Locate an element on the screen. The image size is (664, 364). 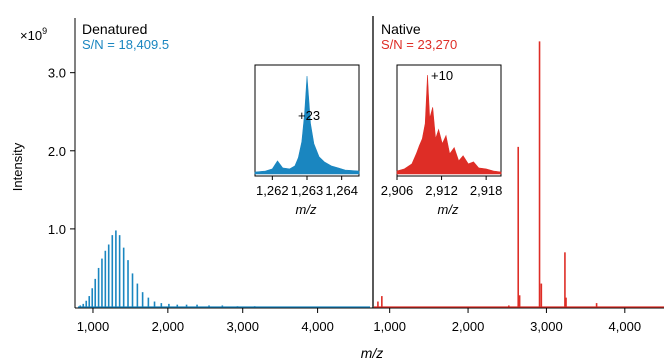
y-tick-label: 2.0 is located at coordinates (57, 151).